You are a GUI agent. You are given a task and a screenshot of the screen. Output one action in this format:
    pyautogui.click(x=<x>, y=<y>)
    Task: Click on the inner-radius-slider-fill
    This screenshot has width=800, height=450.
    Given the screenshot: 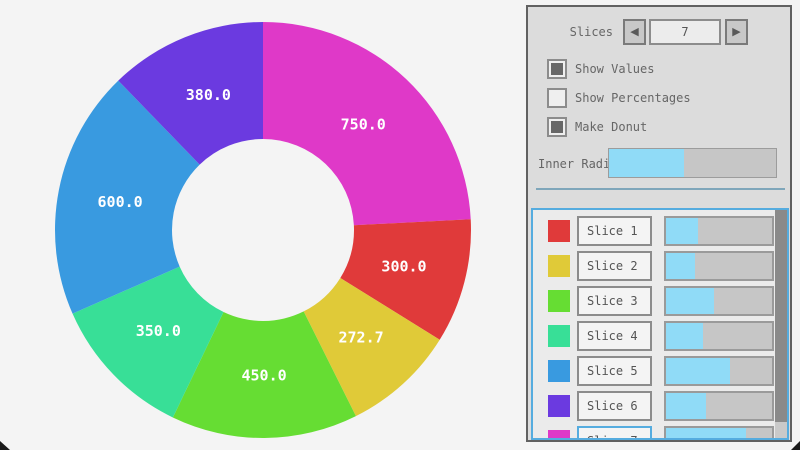 What is the action you would take?
    pyautogui.click(x=647, y=163)
    